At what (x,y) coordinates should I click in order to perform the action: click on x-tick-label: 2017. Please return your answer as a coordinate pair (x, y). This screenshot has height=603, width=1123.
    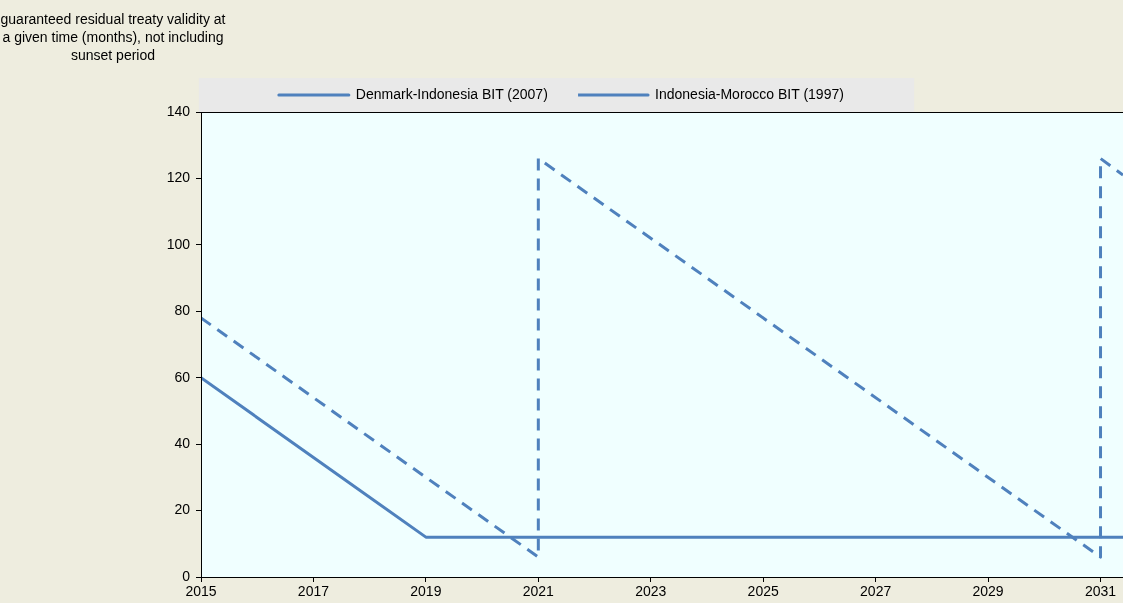
    Looking at the image, I should click on (313, 591).